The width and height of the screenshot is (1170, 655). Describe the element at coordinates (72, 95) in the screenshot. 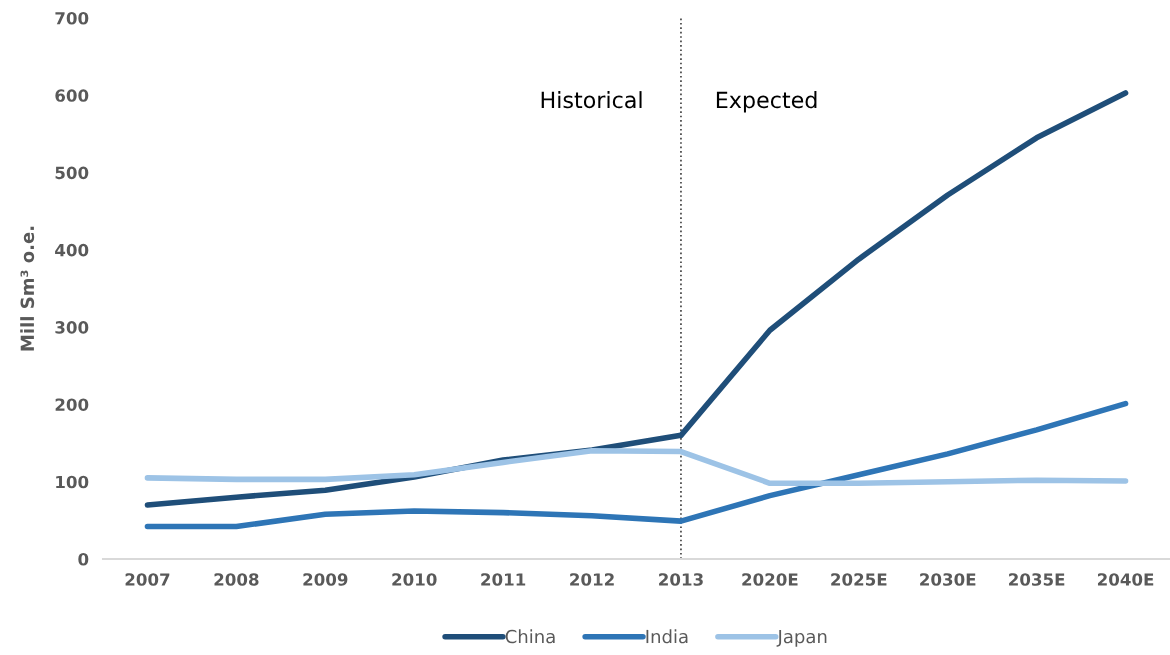

I see `y-tick-label: 600` at that location.